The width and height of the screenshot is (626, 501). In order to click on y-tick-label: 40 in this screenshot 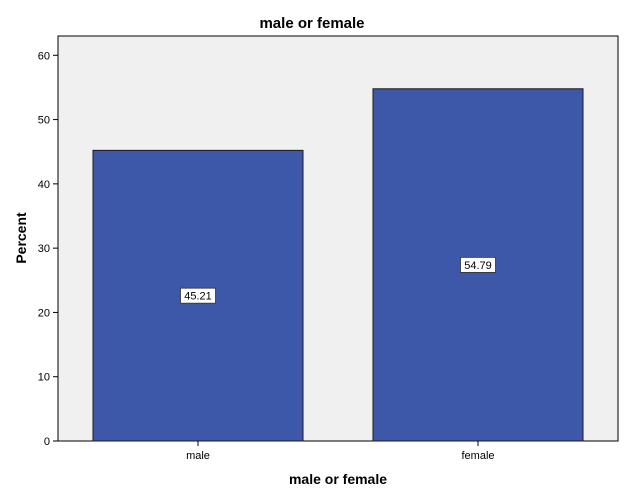, I will do `click(44, 185)`.